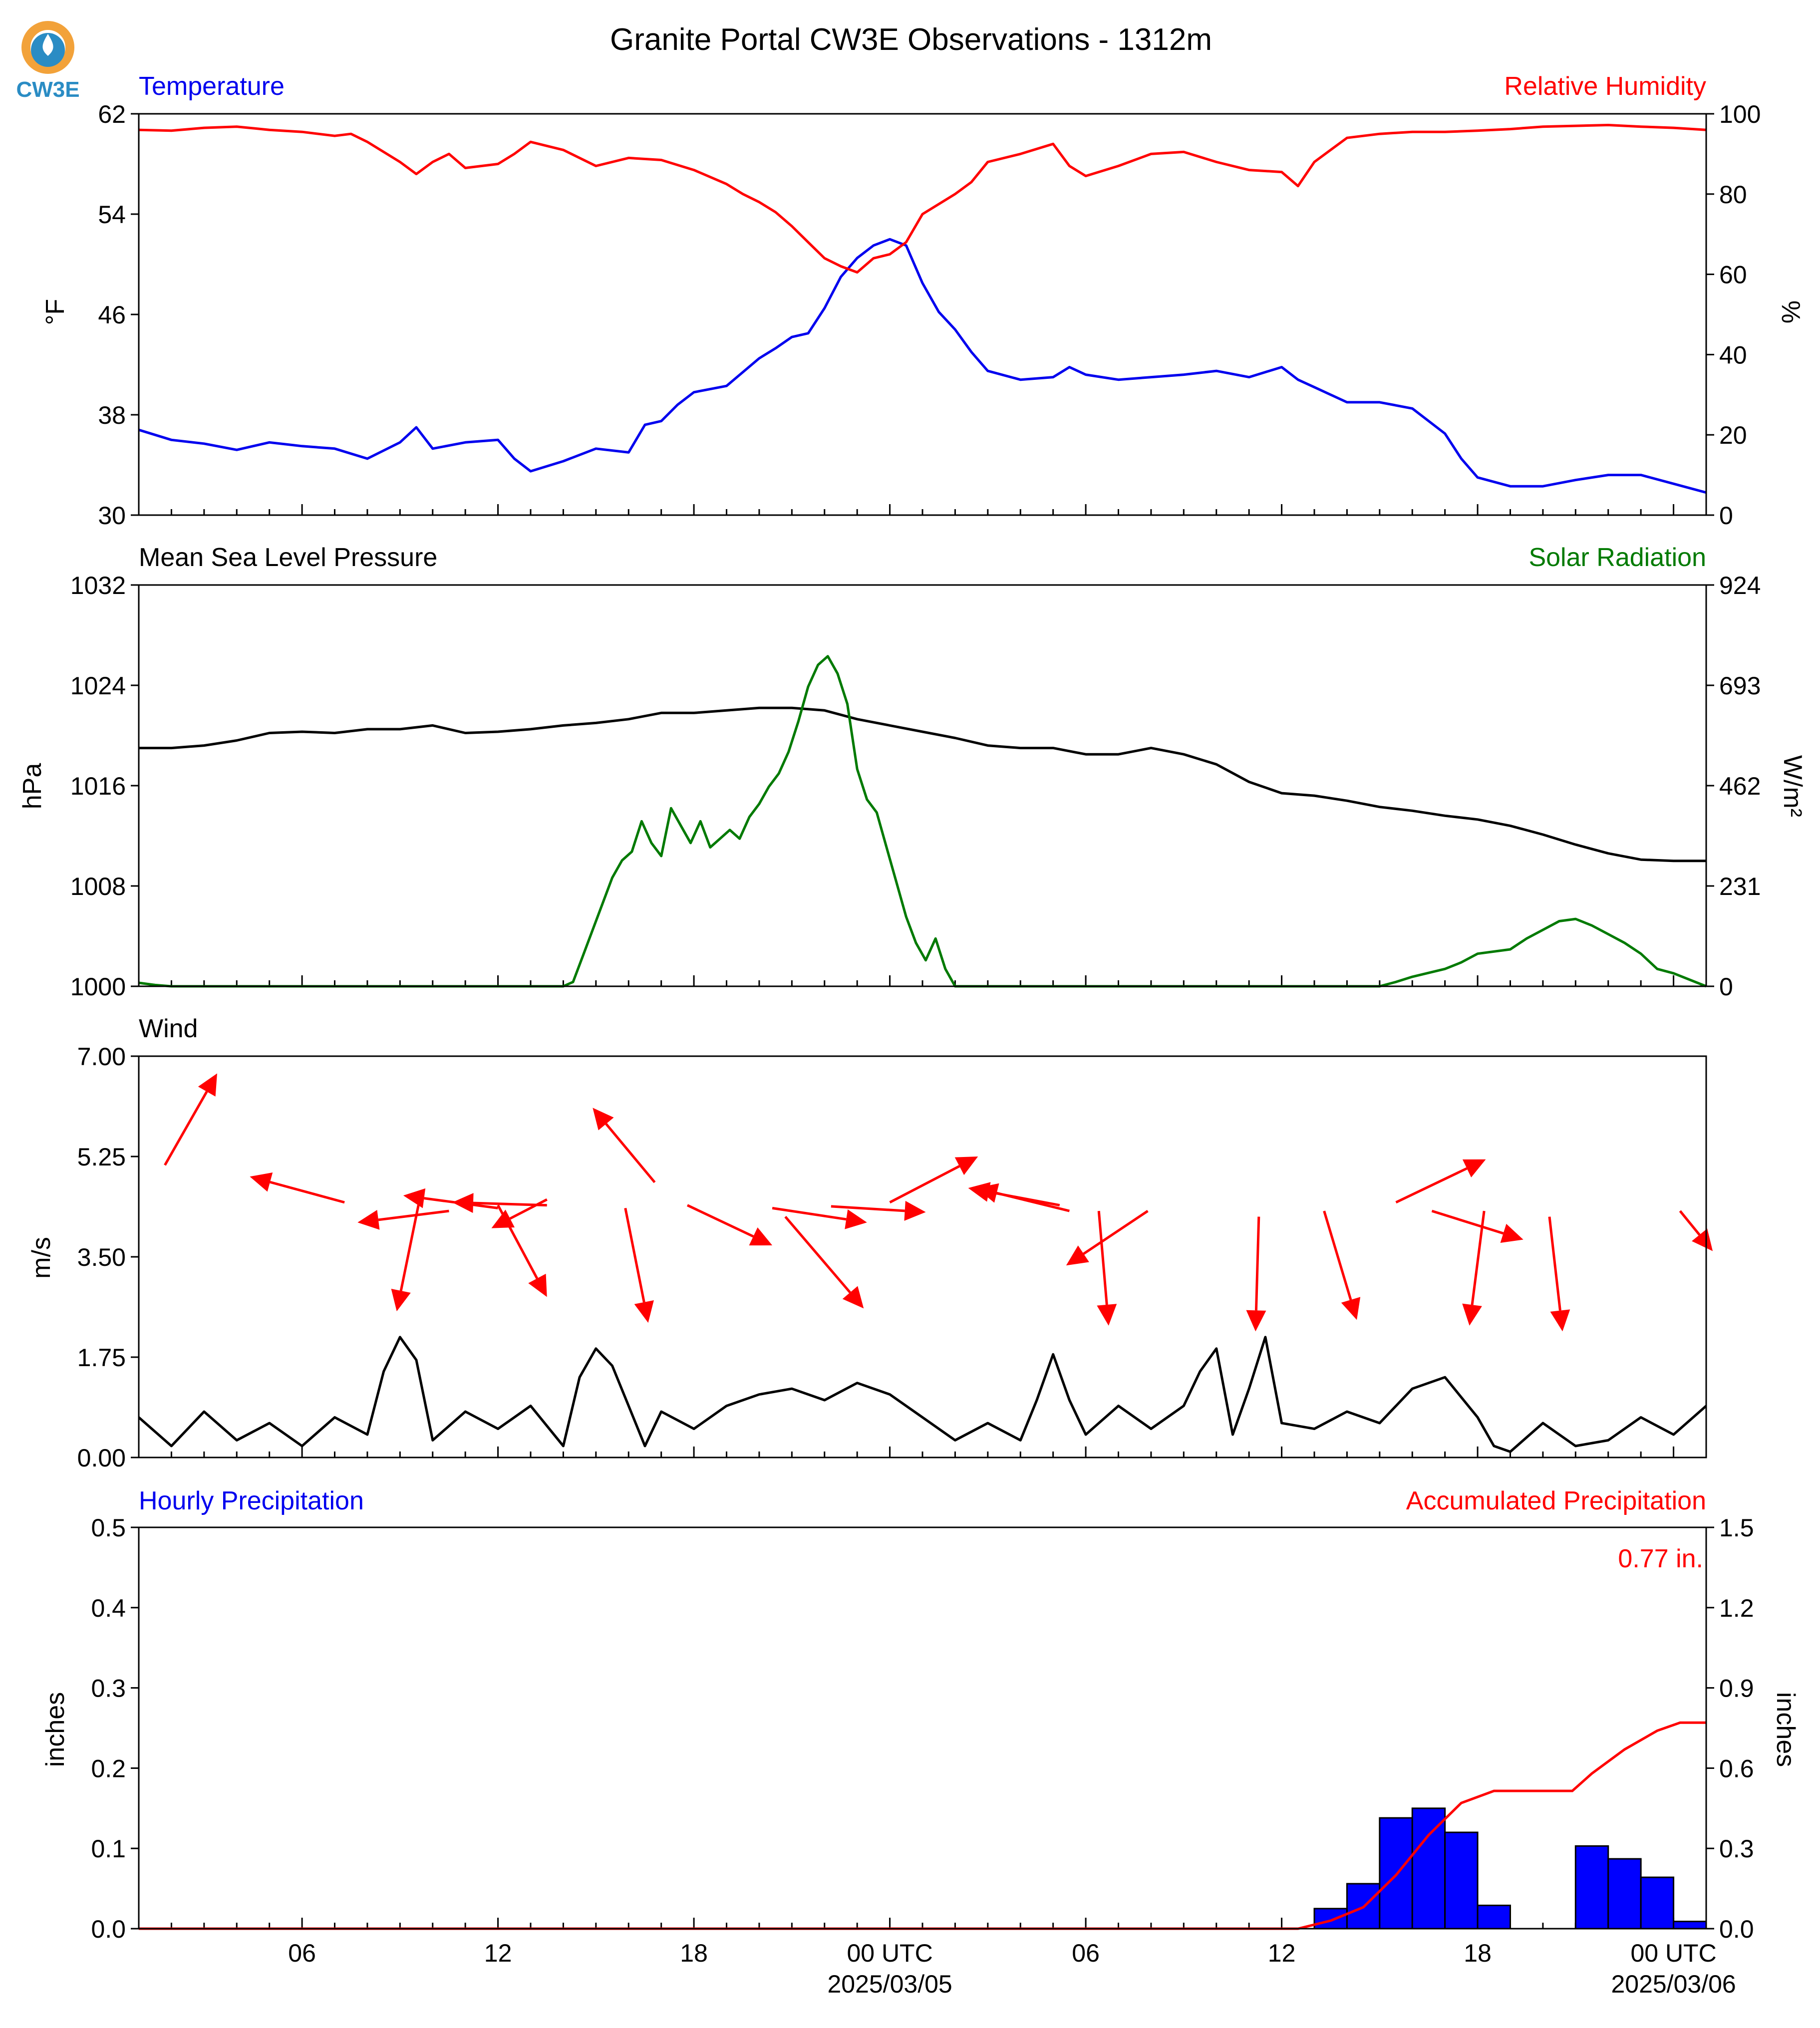 The image size is (1820, 2028). I want to click on y2-tick-label: 0.9, so click(1736, 1689).